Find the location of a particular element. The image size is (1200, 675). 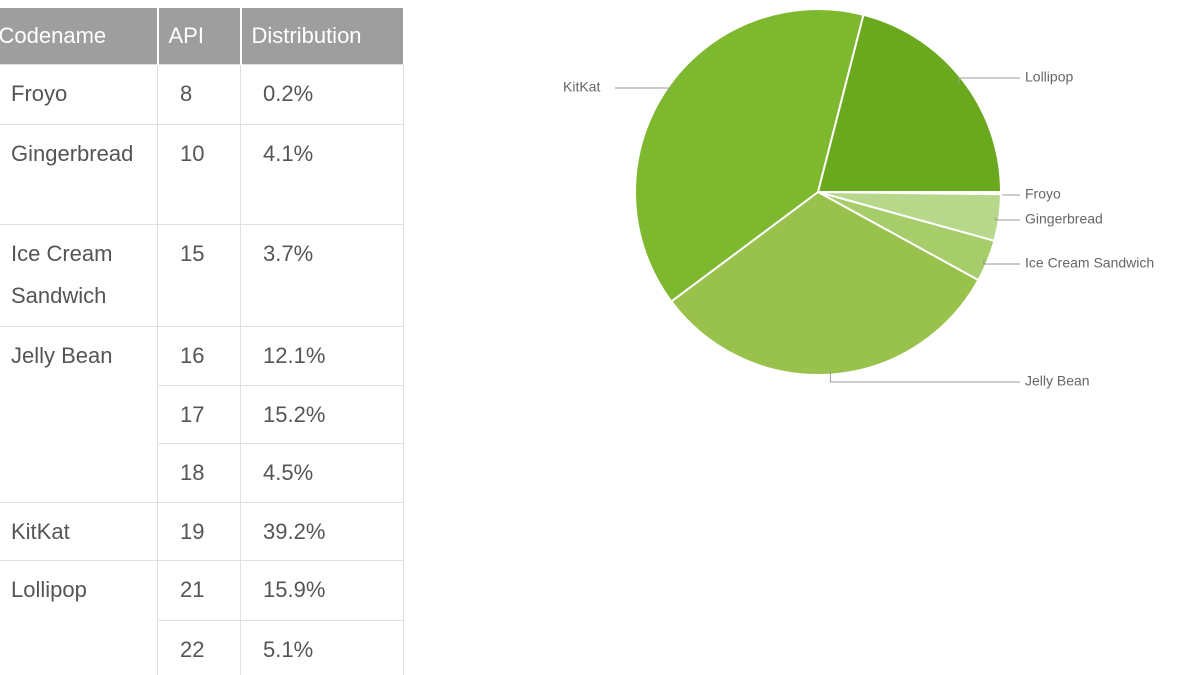

table-row: 17 15.2% is located at coordinates (202, 414).